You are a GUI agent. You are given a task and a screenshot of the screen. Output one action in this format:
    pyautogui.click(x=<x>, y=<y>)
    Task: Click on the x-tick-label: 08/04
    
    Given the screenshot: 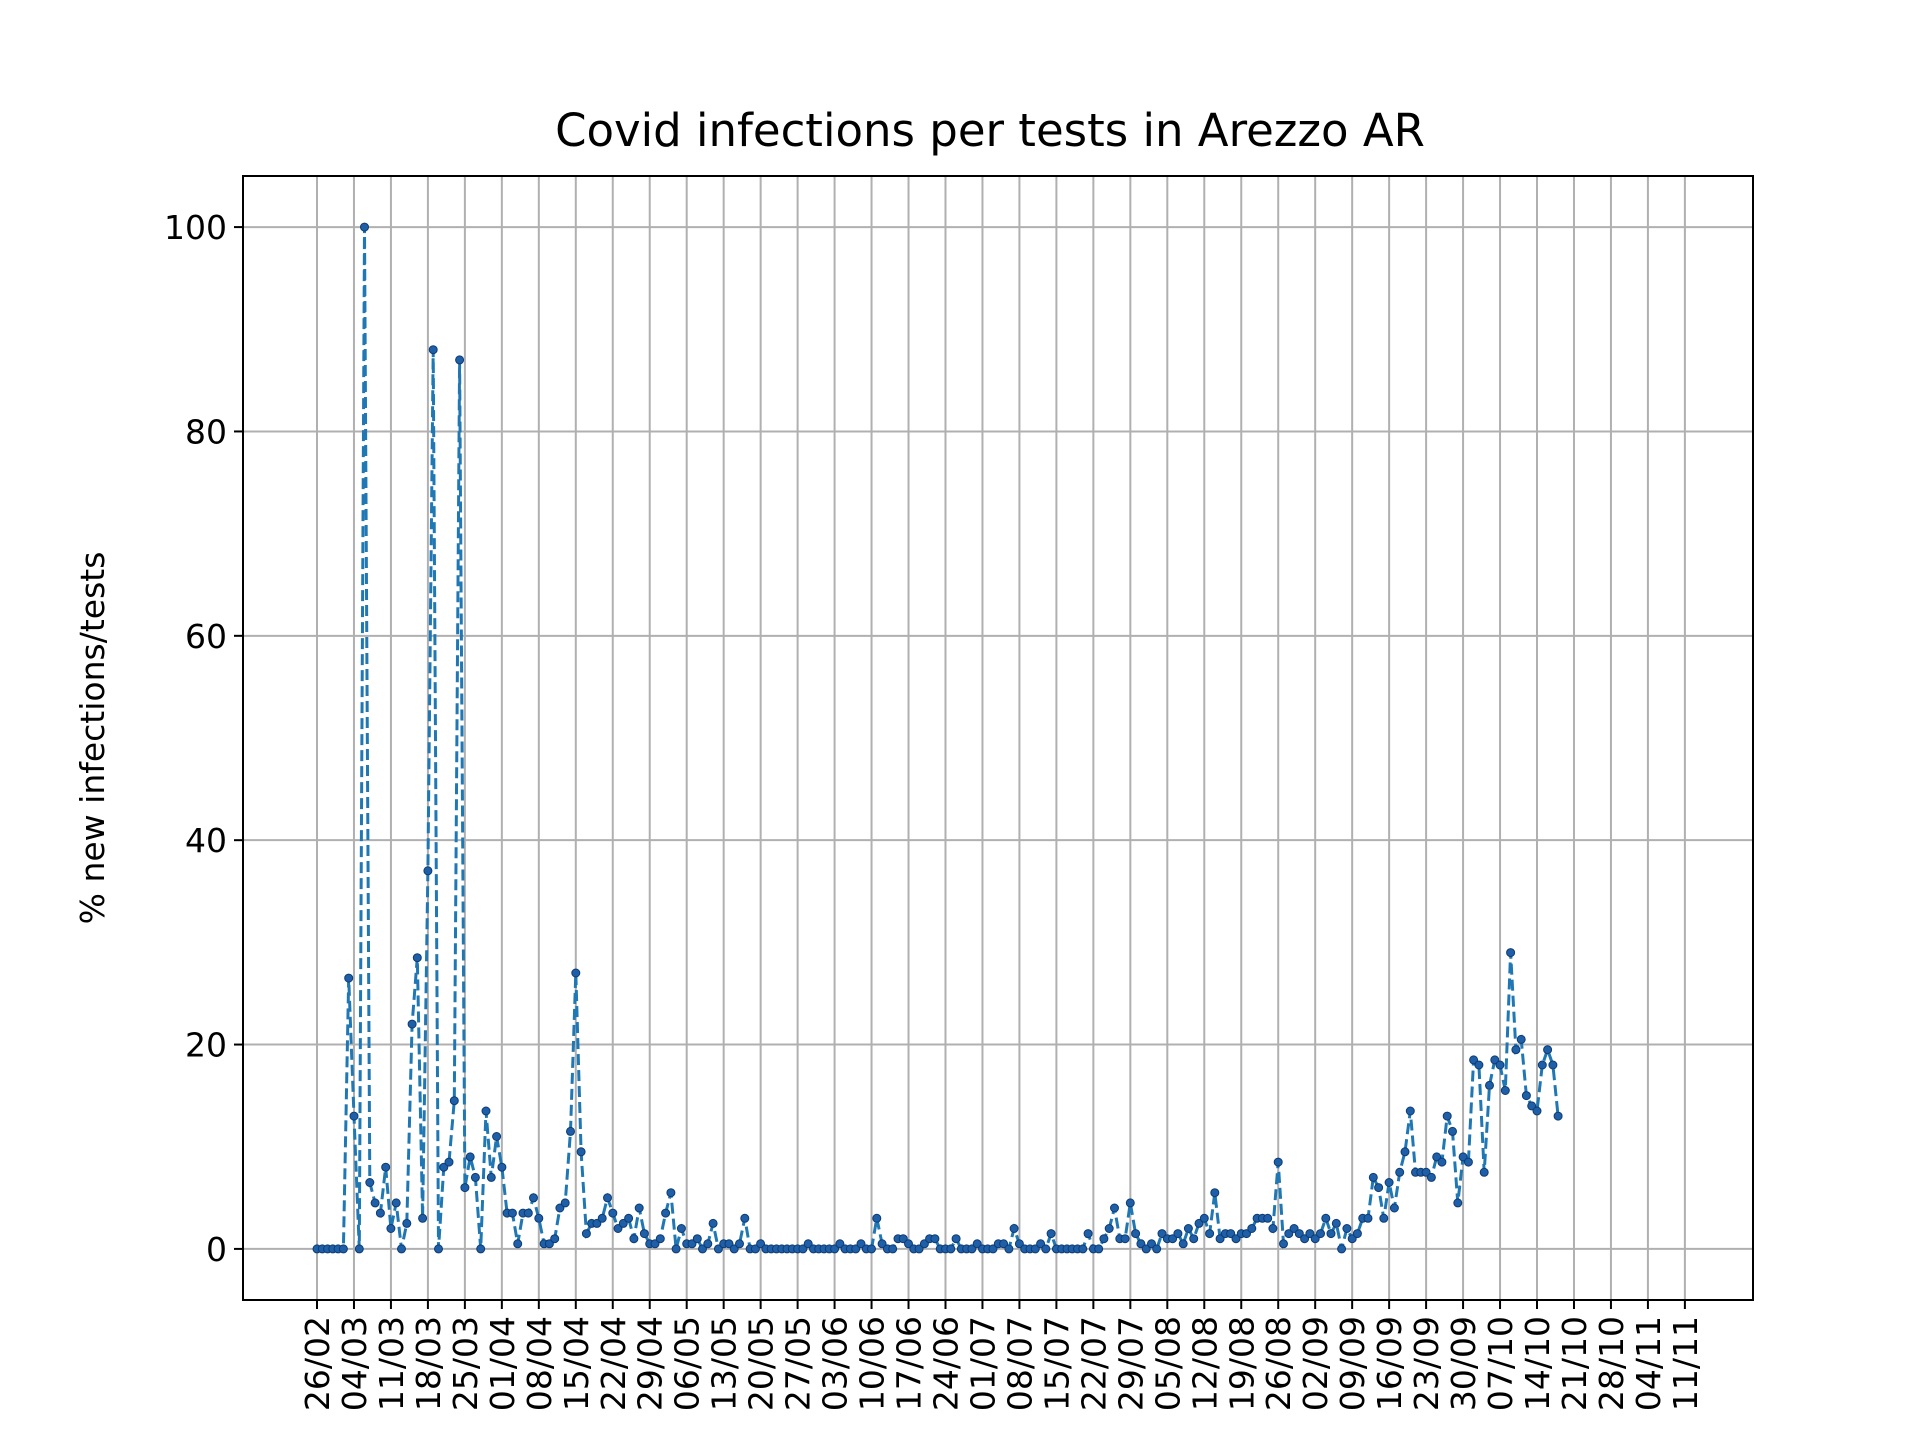 What is the action you would take?
    pyautogui.click(x=539, y=1363)
    